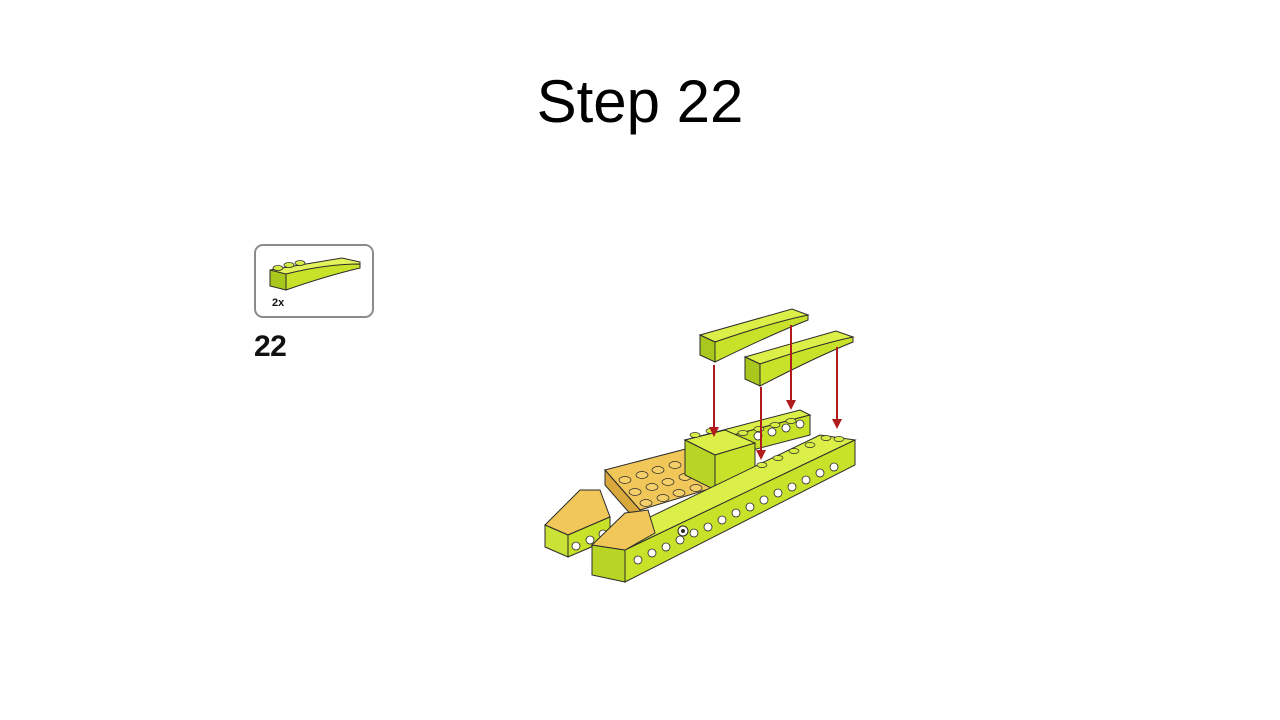  What do you see at coordinates (270, 346) in the screenshot?
I see `step-number: 22` at bounding box center [270, 346].